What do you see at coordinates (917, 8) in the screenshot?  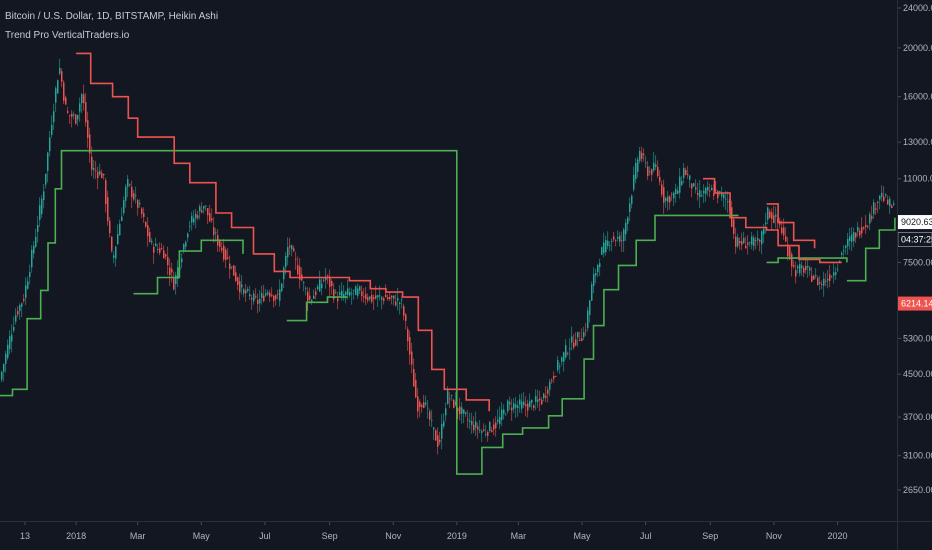 I see `price-tick-label: 24000.00` at bounding box center [917, 8].